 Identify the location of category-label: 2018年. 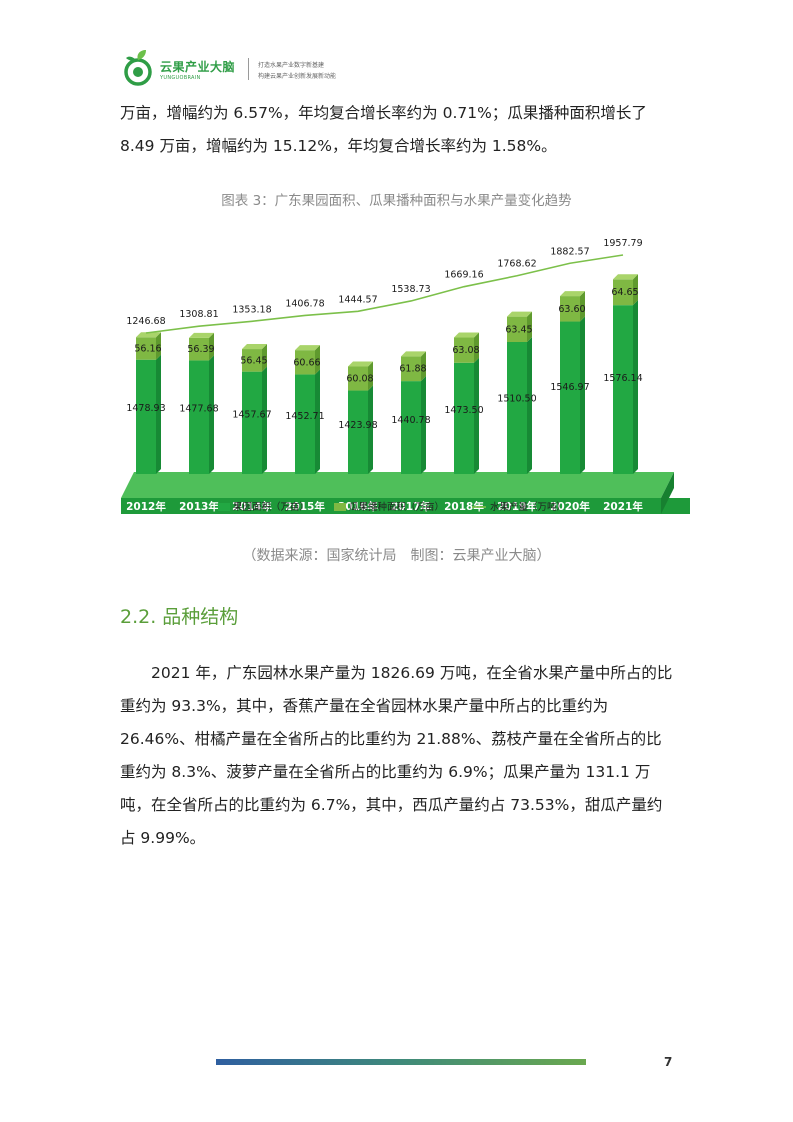
(464, 506).